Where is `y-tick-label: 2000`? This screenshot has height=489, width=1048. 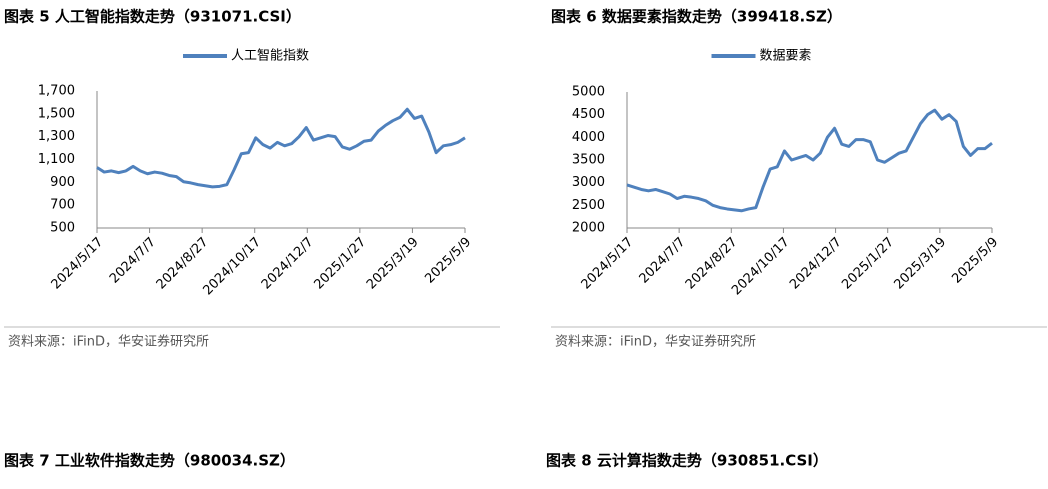 y-tick-label: 2000 is located at coordinates (588, 228).